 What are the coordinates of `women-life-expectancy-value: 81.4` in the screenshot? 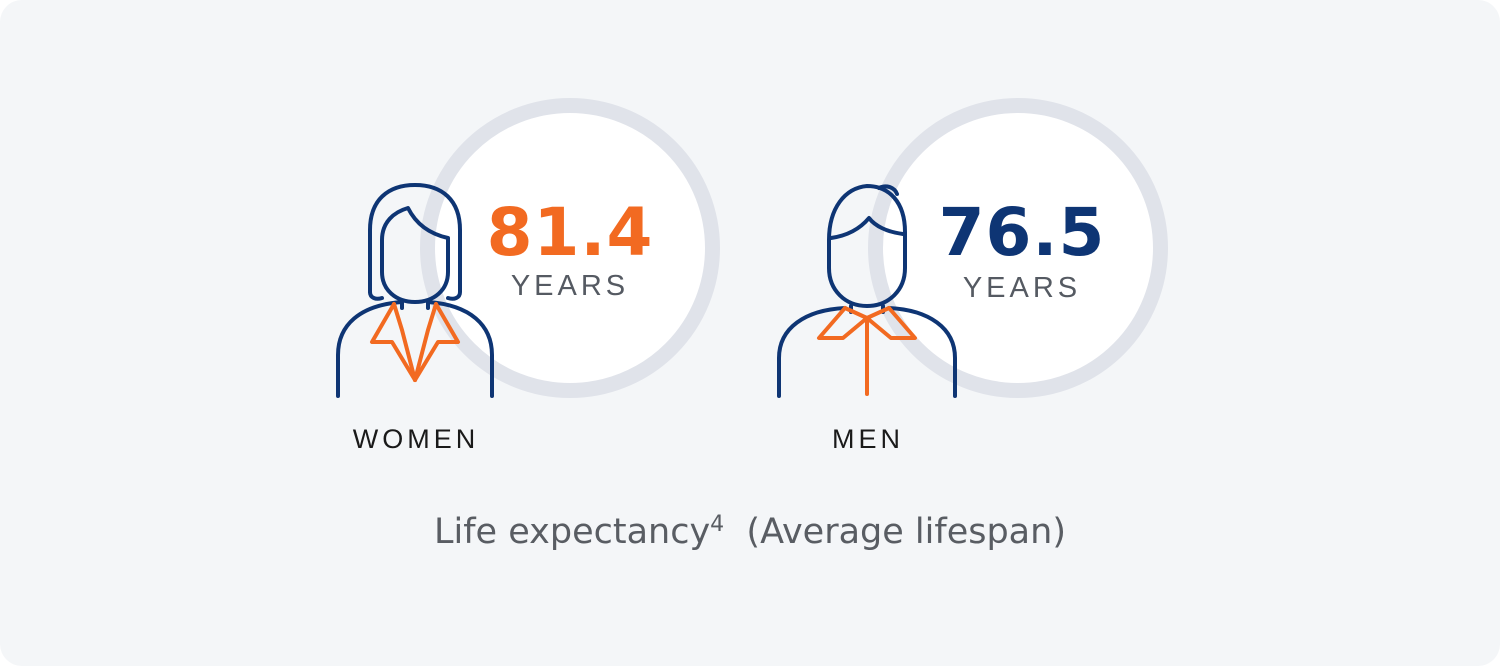 It's located at (570, 232).